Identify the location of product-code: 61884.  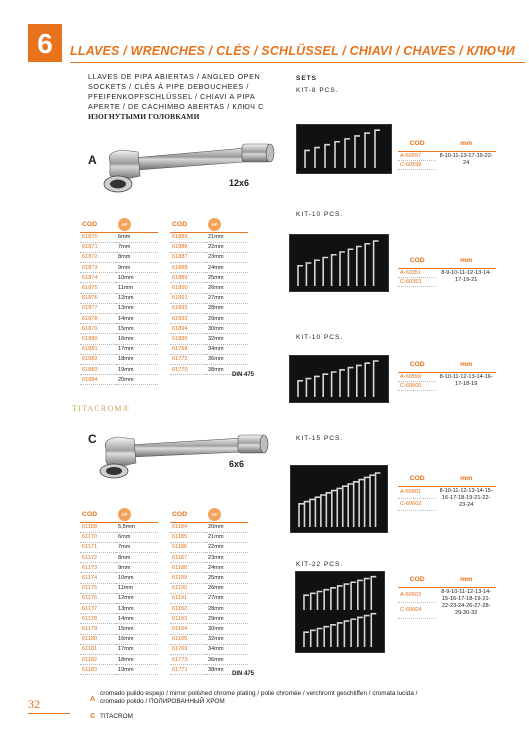
(98, 380).